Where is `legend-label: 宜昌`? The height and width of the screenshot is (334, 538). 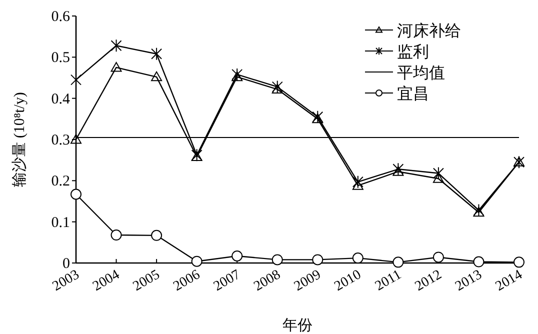 legend-label: 宜昌 is located at coordinates (413, 94).